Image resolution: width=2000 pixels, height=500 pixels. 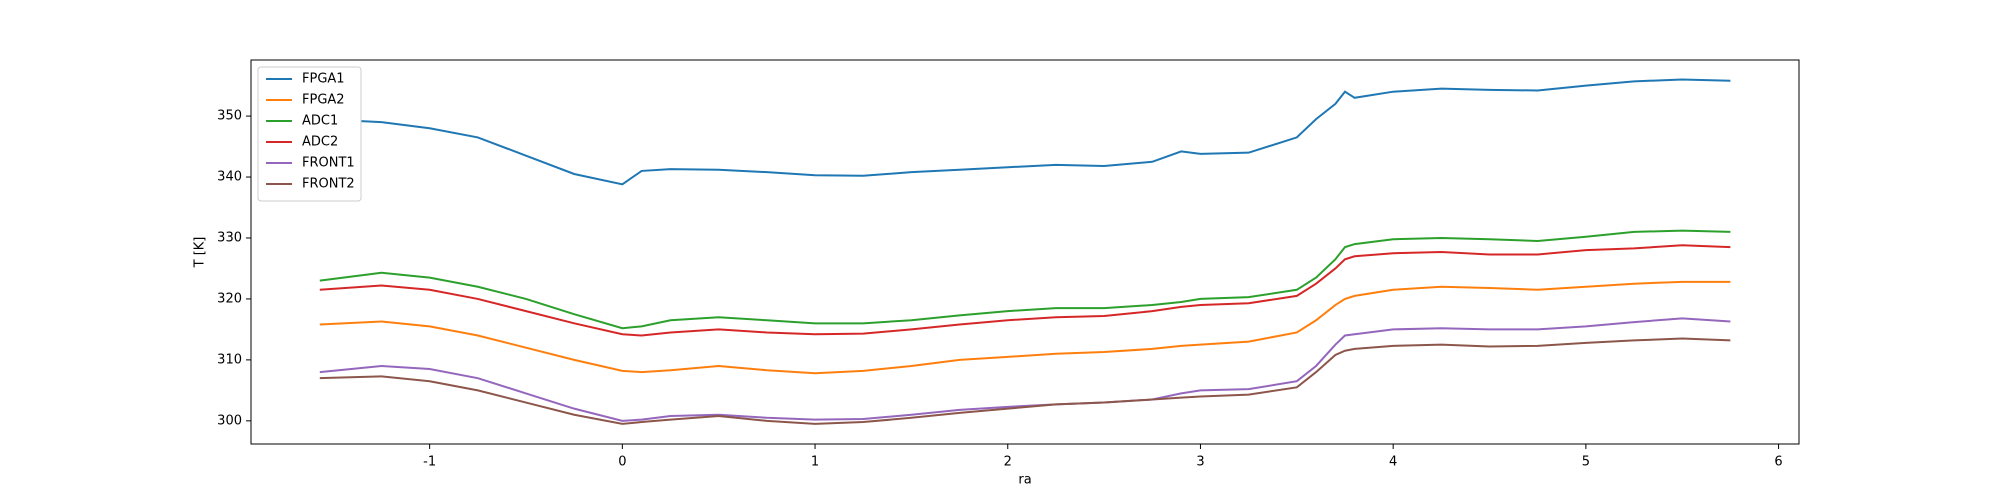 What do you see at coordinates (320, 121) in the screenshot?
I see `legend-label: ADC1` at bounding box center [320, 121].